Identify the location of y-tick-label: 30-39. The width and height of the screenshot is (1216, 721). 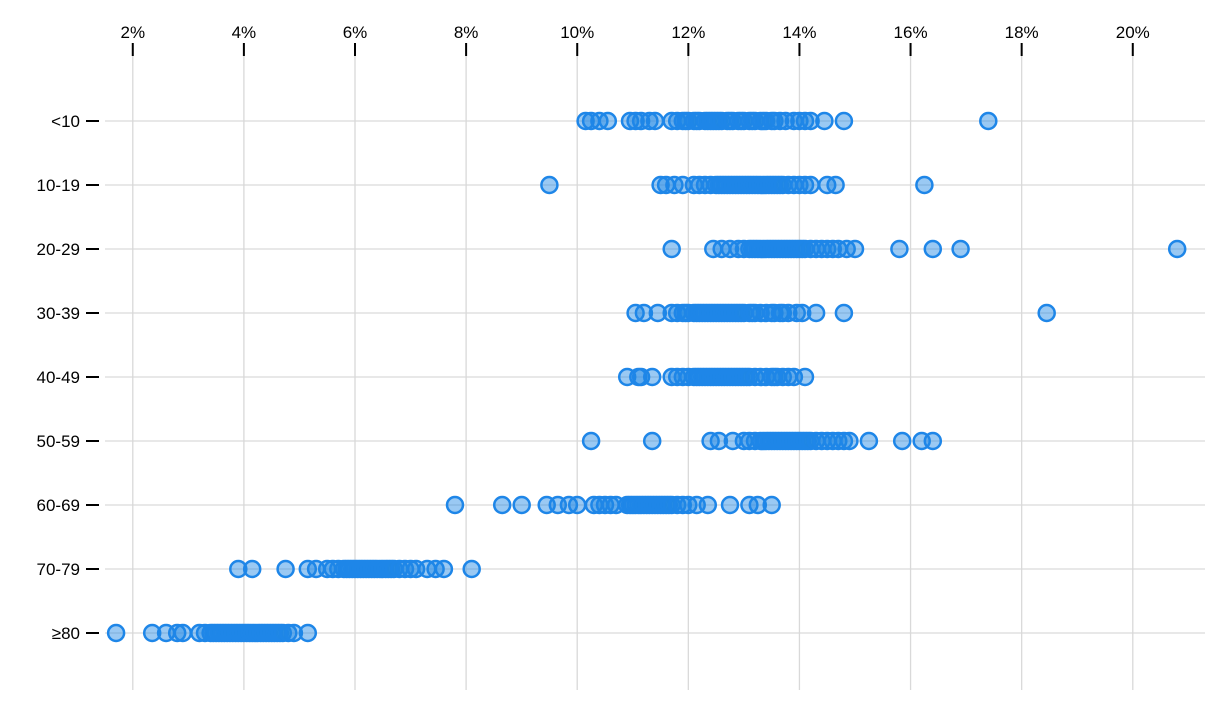
(58, 313).